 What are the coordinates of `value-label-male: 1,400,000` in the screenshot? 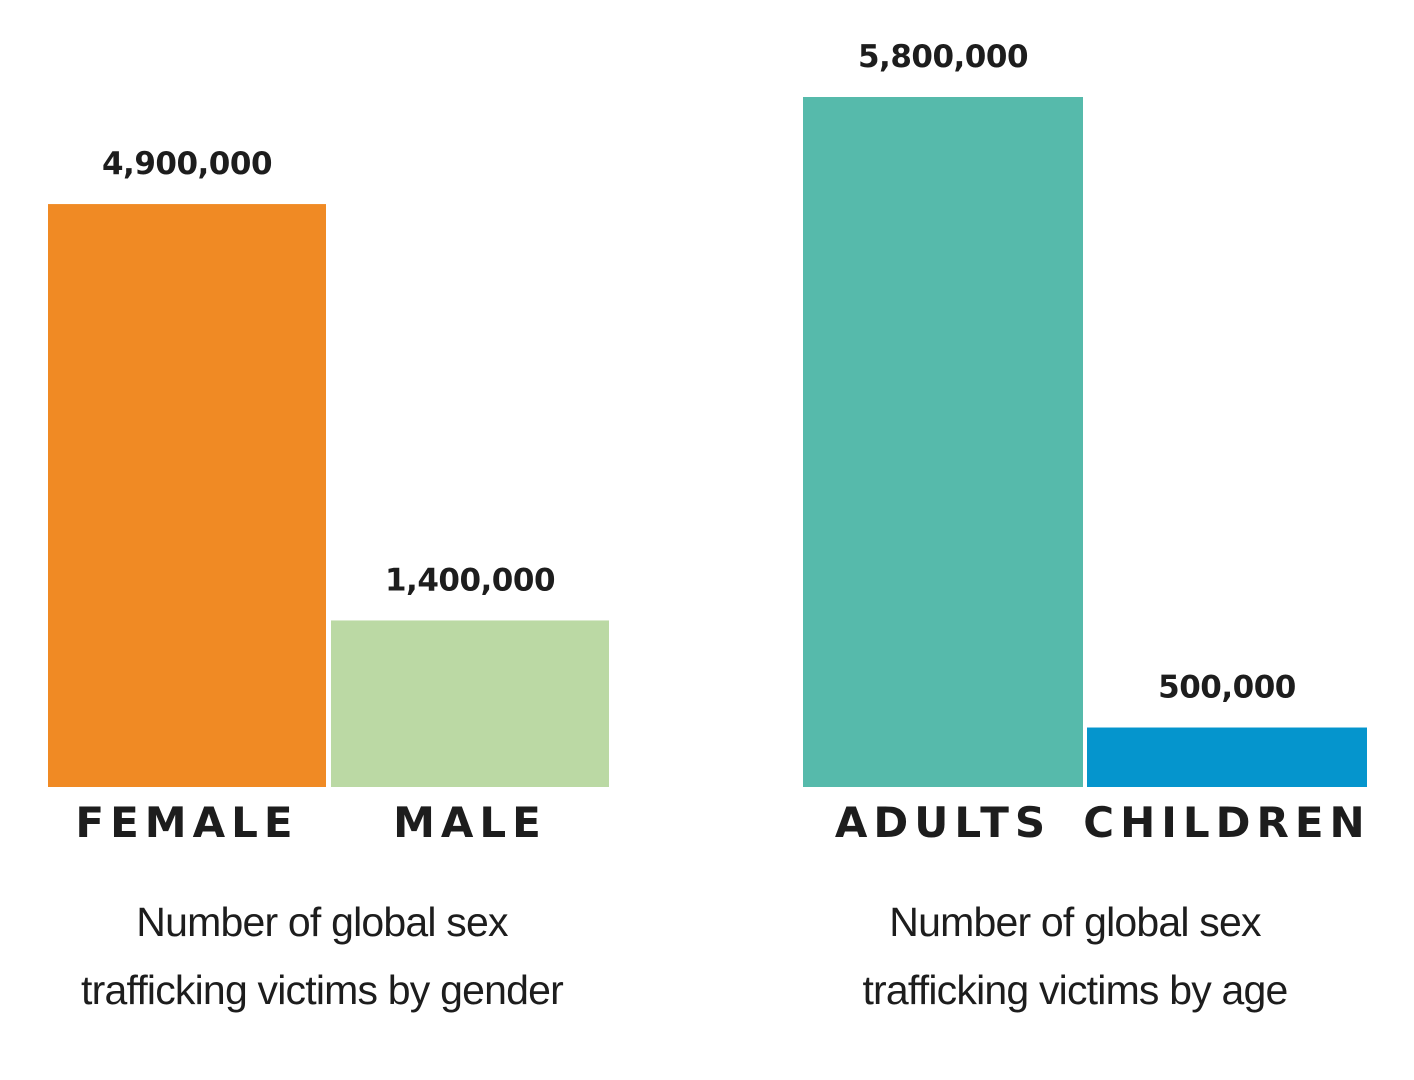 It's located at (470, 580).